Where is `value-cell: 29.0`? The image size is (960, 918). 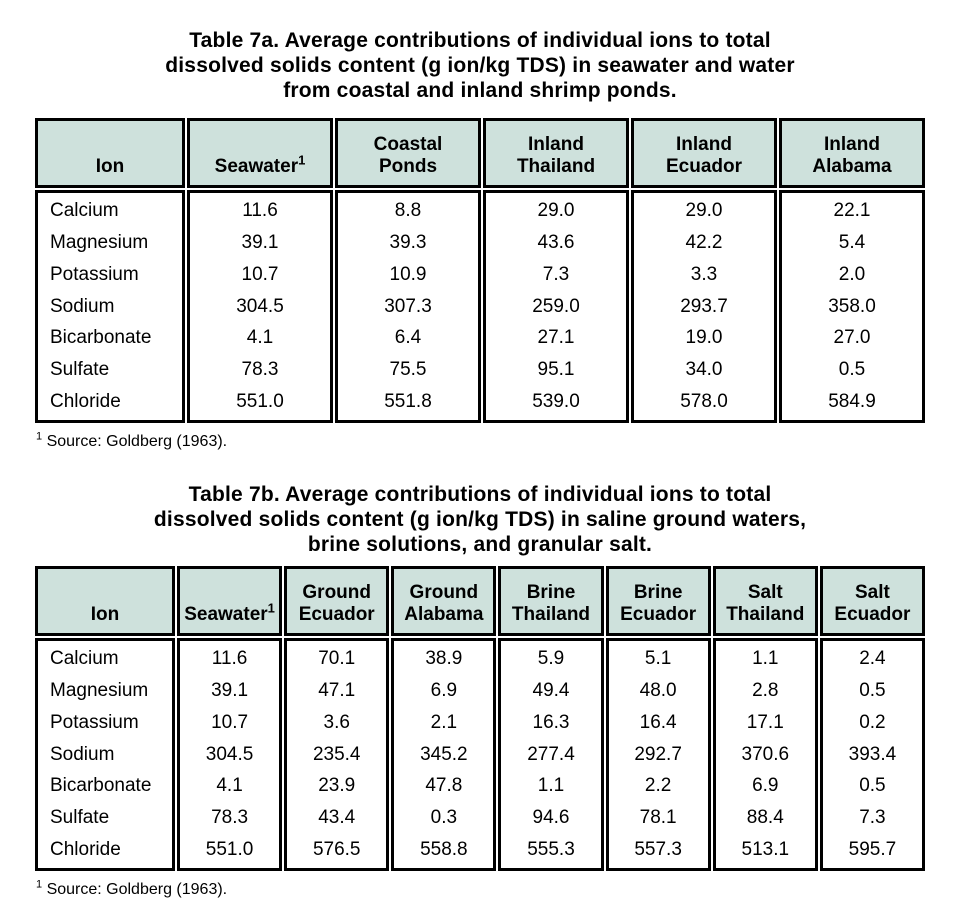
value-cell: 29.0 is located at coordinates (556, 210).